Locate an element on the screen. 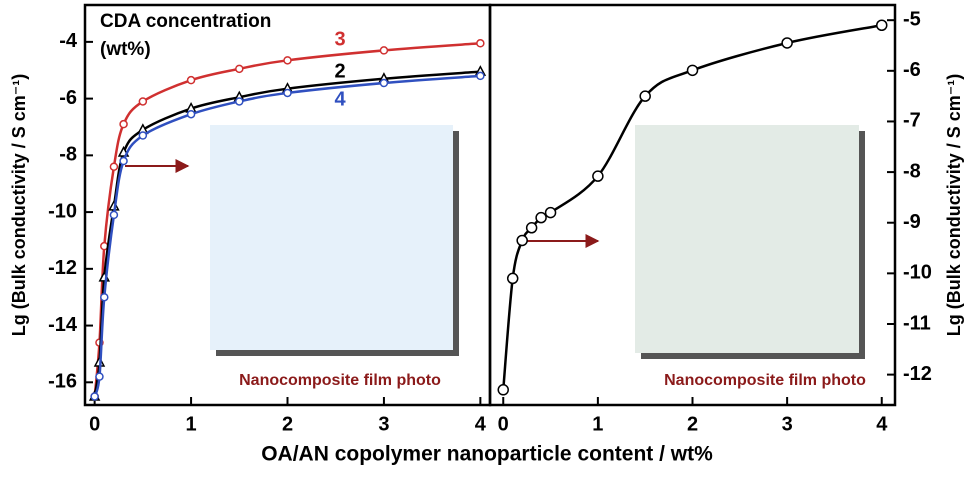 The height and width of the screenshot is (481, 971). series-label: 2 is located at coordinates (339, 71).